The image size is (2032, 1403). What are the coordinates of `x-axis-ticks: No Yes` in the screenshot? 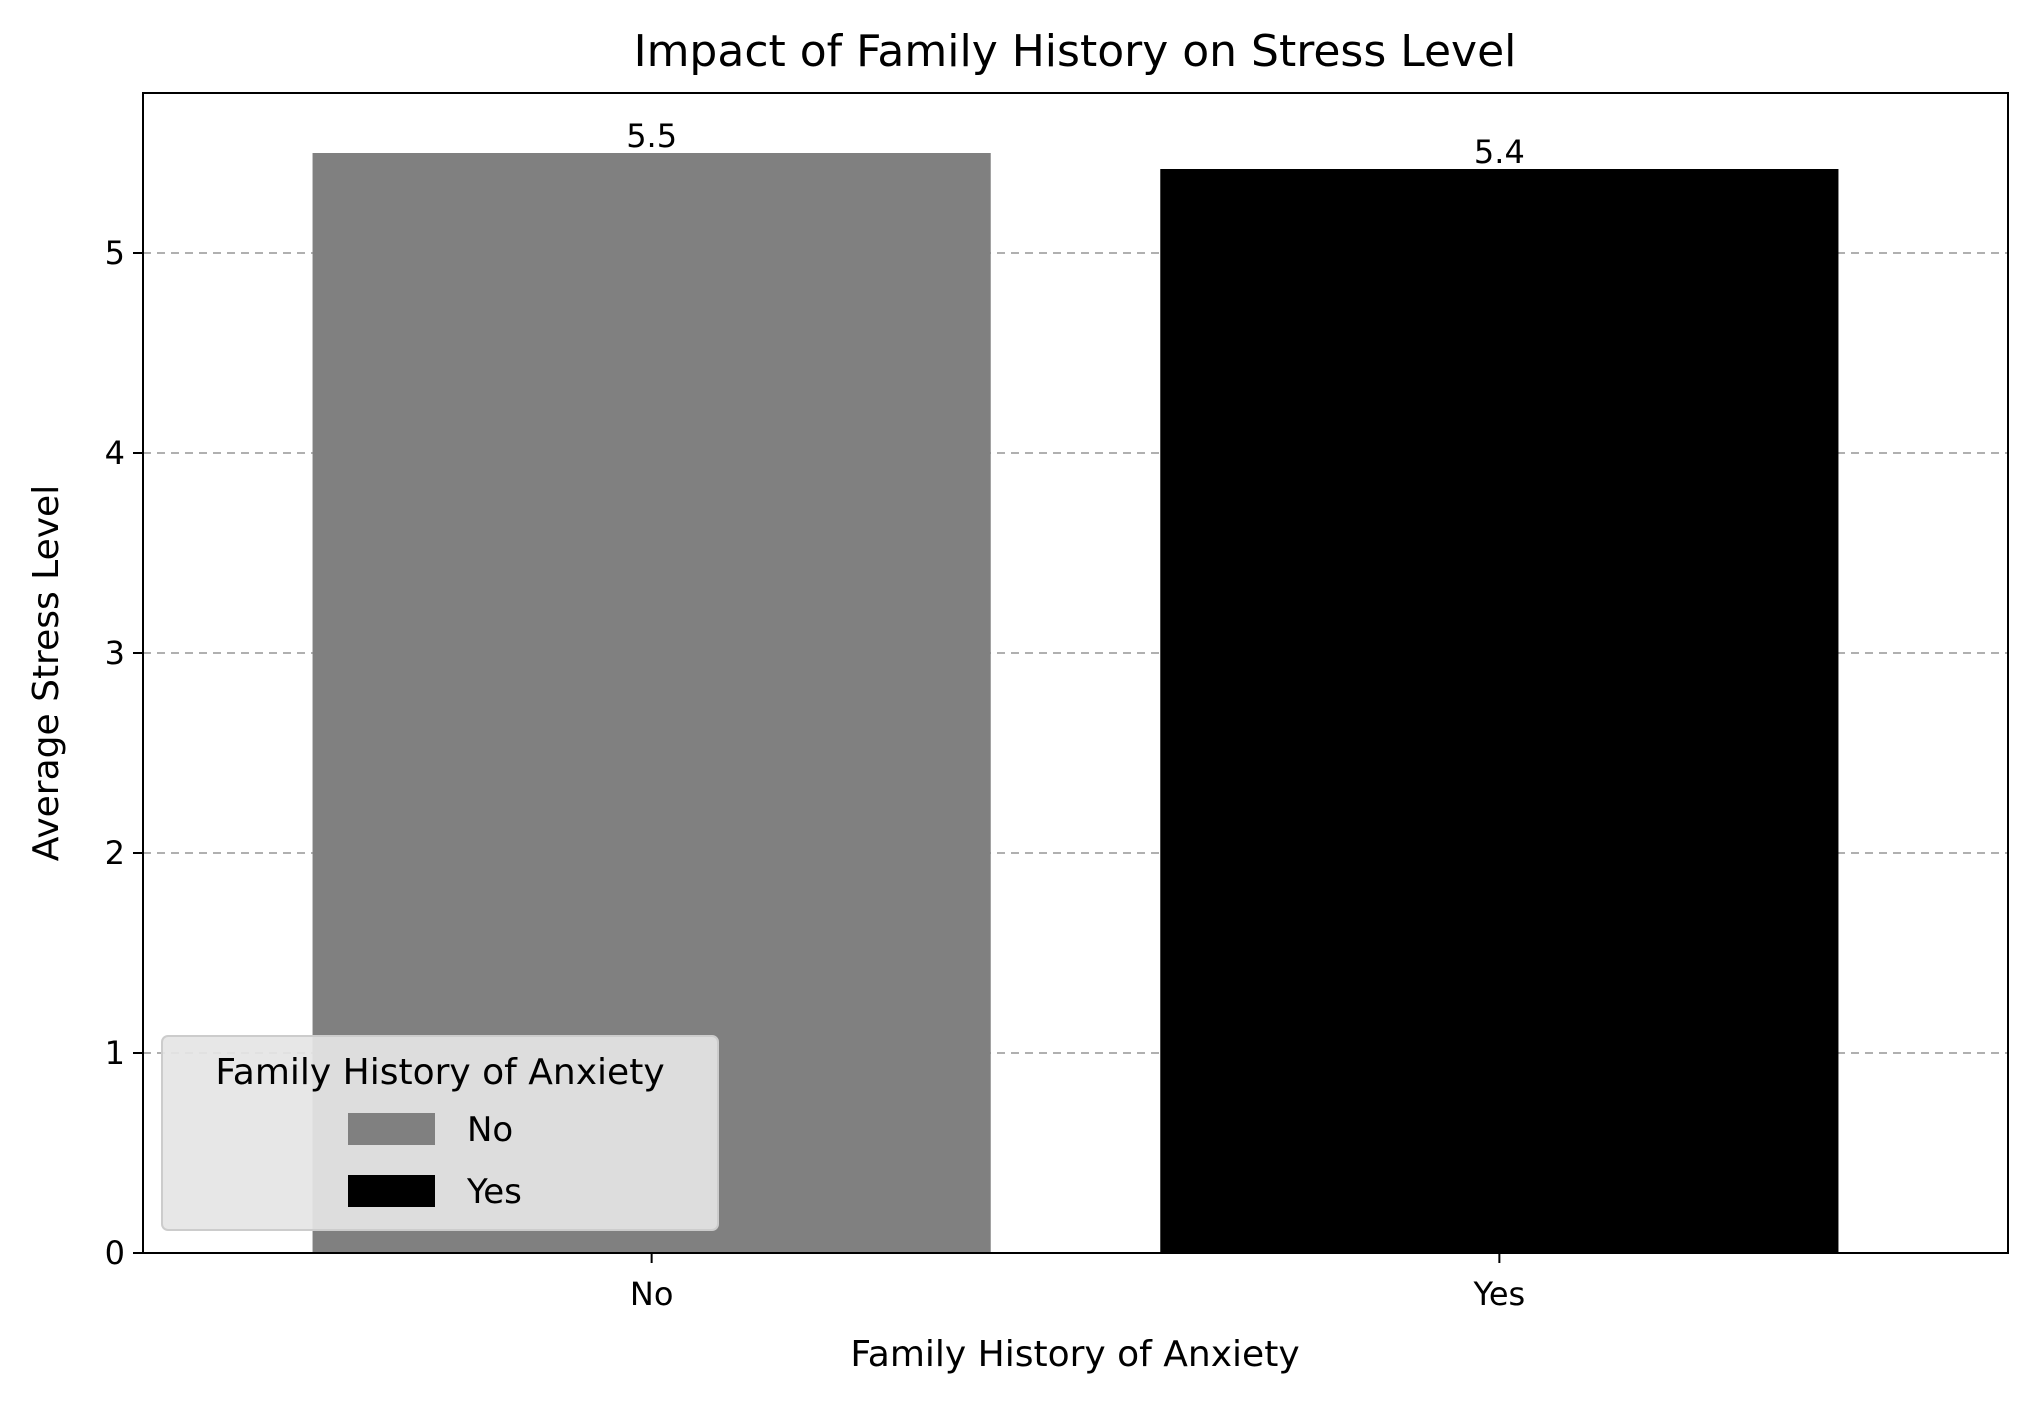 It's located at (1077, 1283).